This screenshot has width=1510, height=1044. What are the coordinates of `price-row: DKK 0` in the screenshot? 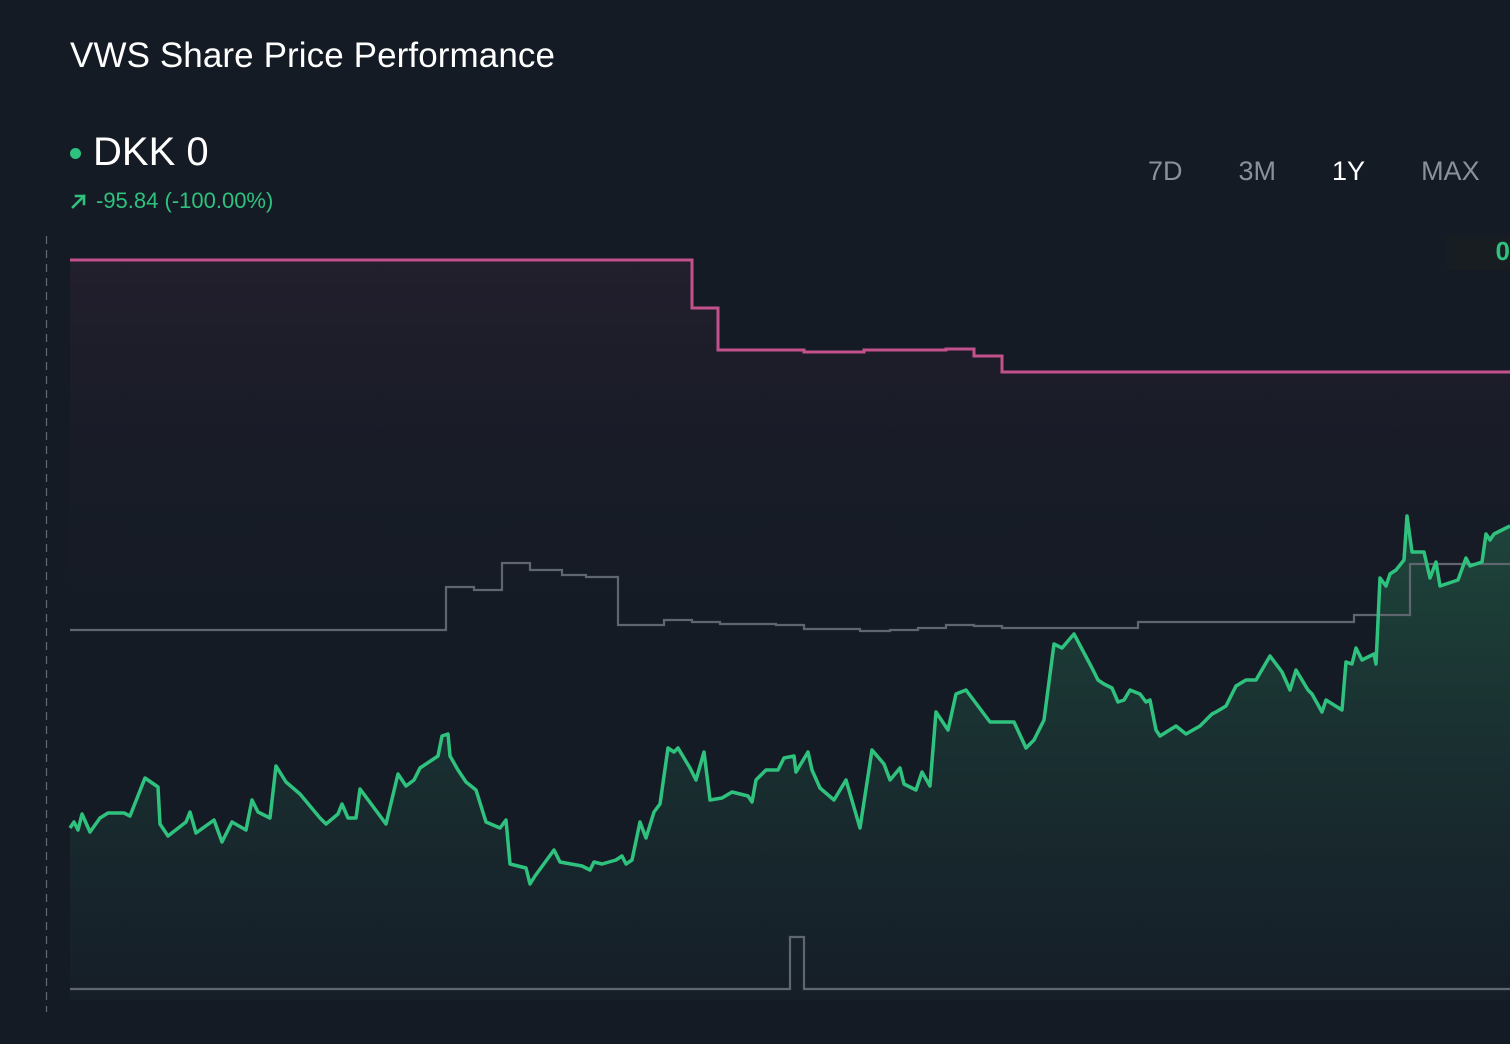 It's located at (139, 152).